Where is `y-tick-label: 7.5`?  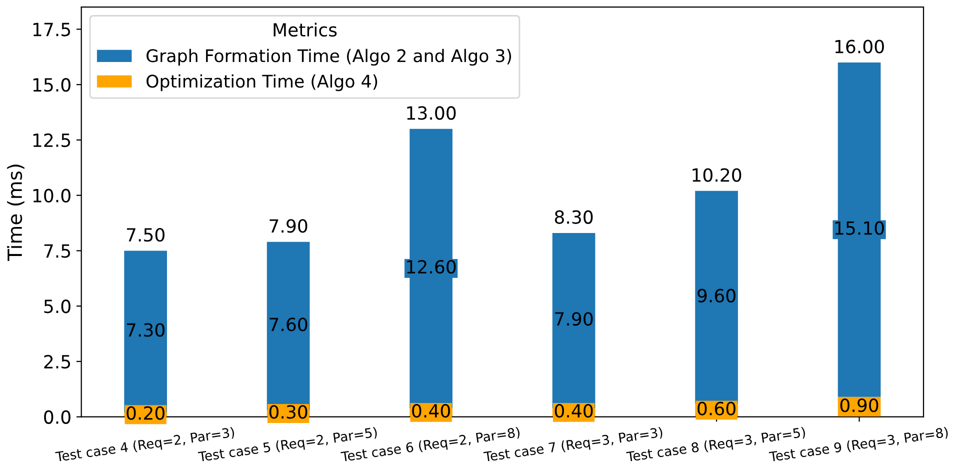 y-tick-label: 7.5 is located at coordinates (57, 251).